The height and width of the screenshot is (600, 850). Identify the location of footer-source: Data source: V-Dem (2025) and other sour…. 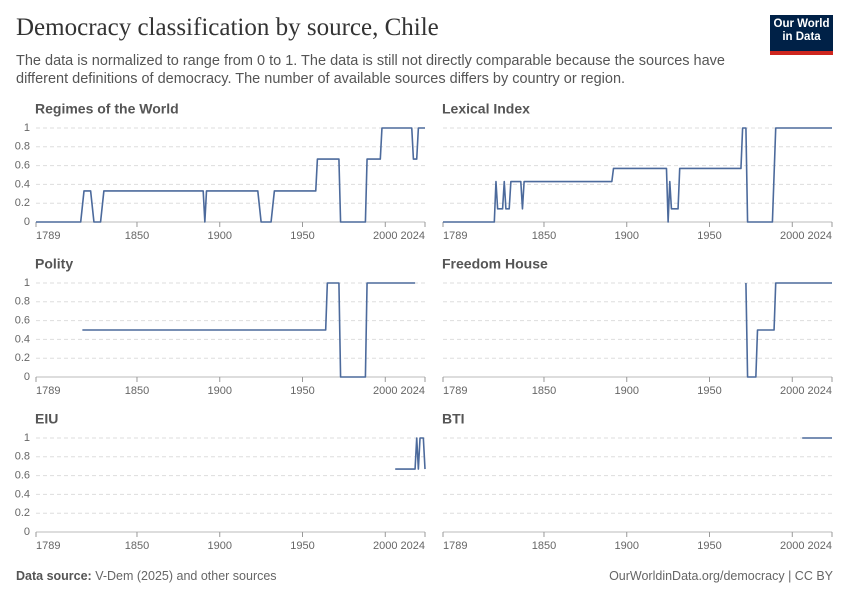
(146, 576).